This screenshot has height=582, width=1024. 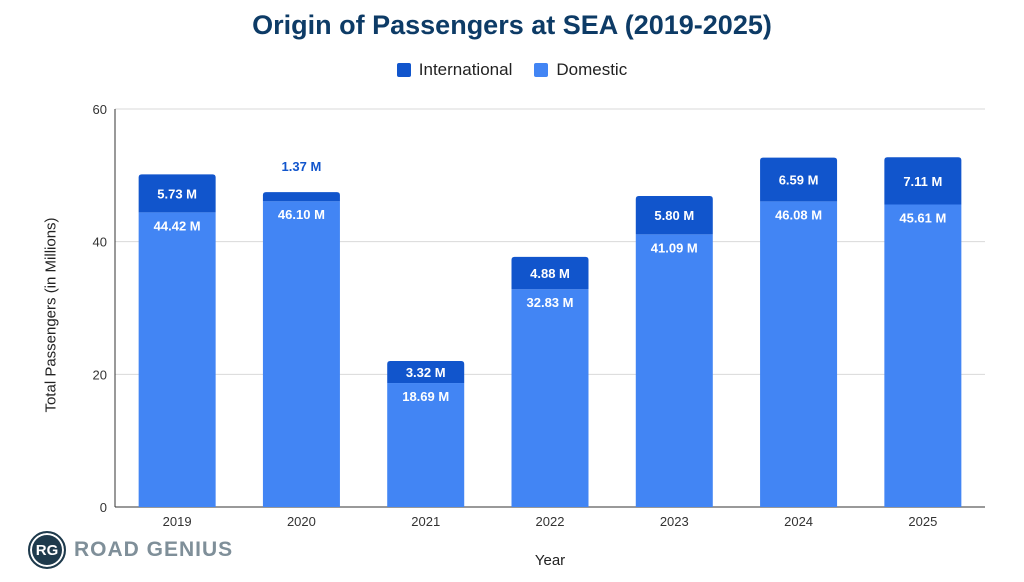 What do you see at coordinates (550, 560) in the screenshot?
I see `x-axis-label: Year` at bounding box center [550, 560].